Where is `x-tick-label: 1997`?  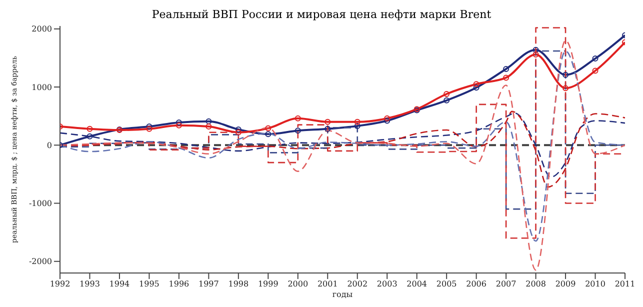
x-tick-label: 1997 is located at coordinates (208, 284).